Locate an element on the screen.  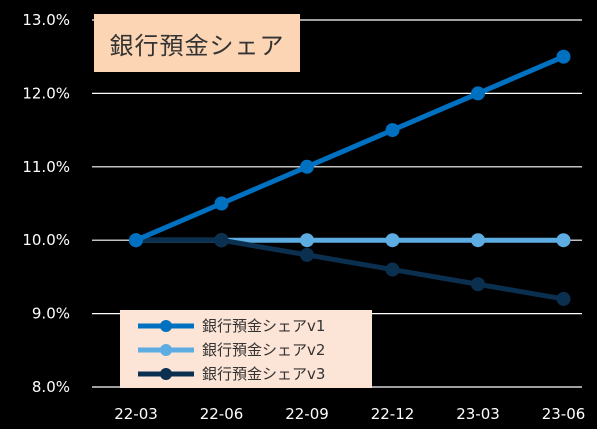
legend-label-v2: 銀行預金シェアv2 is located at coordinates (264, 350).